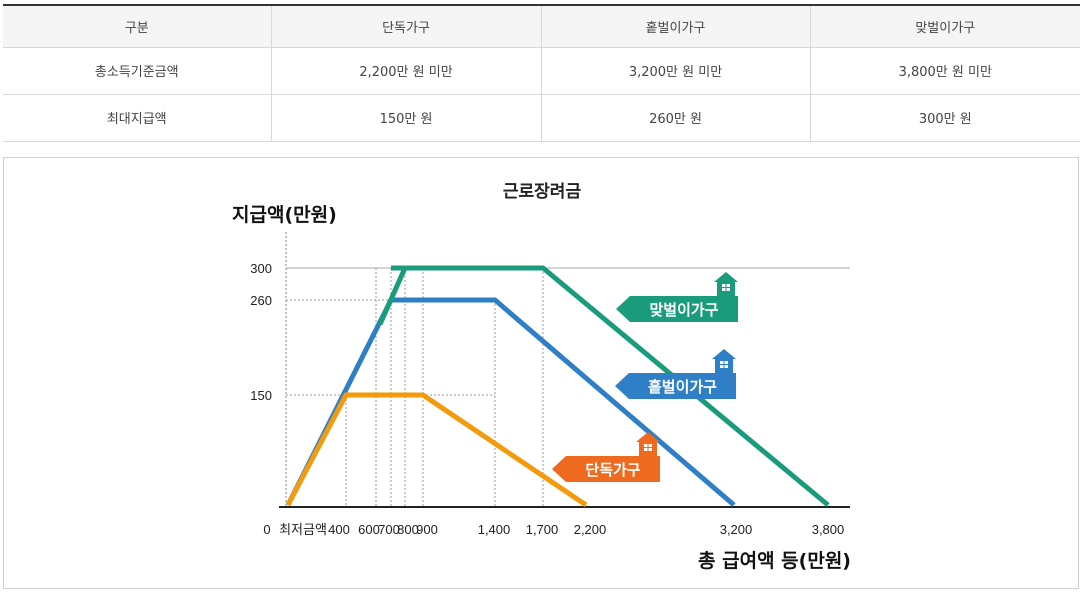 Image resolution: width=1082 pixels, height=592 pixels. I want to click on x-tick-label: 600, so click(369, 529).